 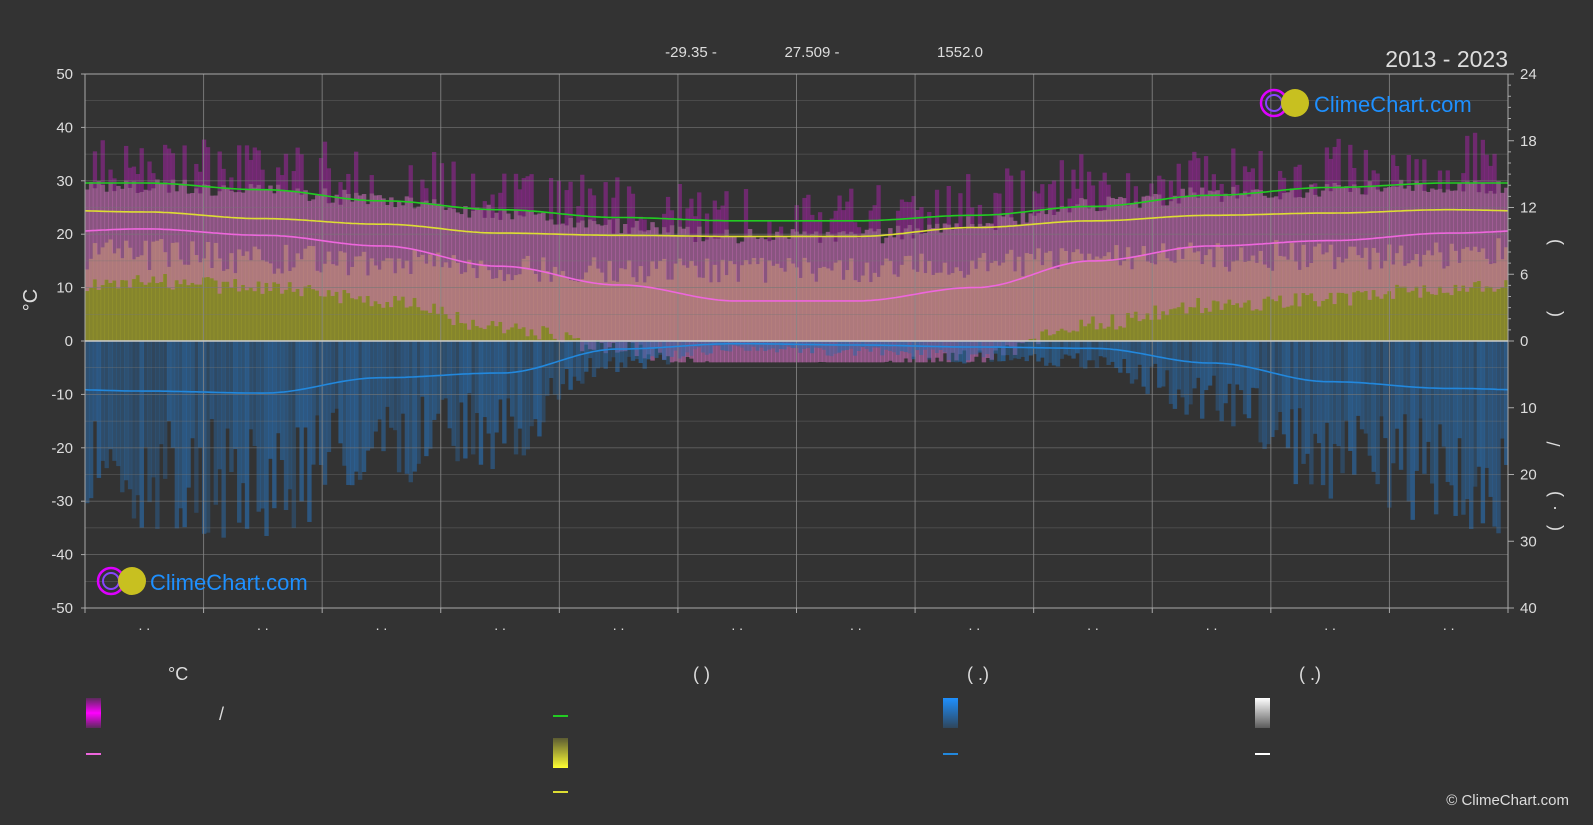 What do you see at coordinates (1522, 341) in the screenshot?
I see `y-axis-right: 24 18 12 6 0 10 20 30 40` at bounding box center [1522, 341].